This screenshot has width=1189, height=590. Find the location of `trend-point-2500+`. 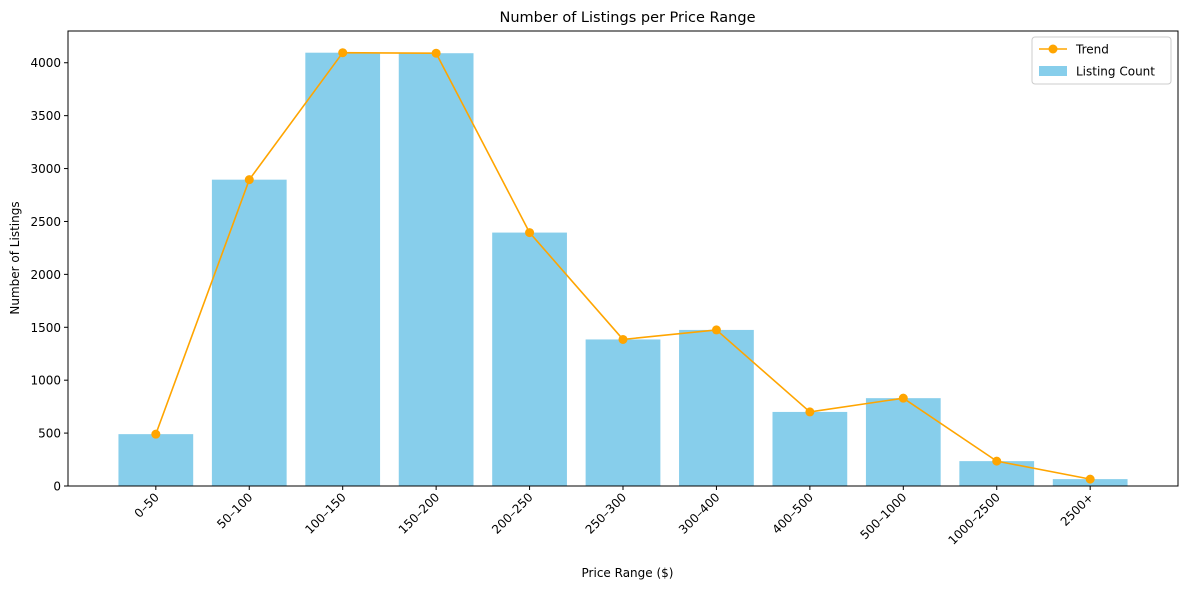

trend-point-2500+ is located at coordinates (1090, 479).